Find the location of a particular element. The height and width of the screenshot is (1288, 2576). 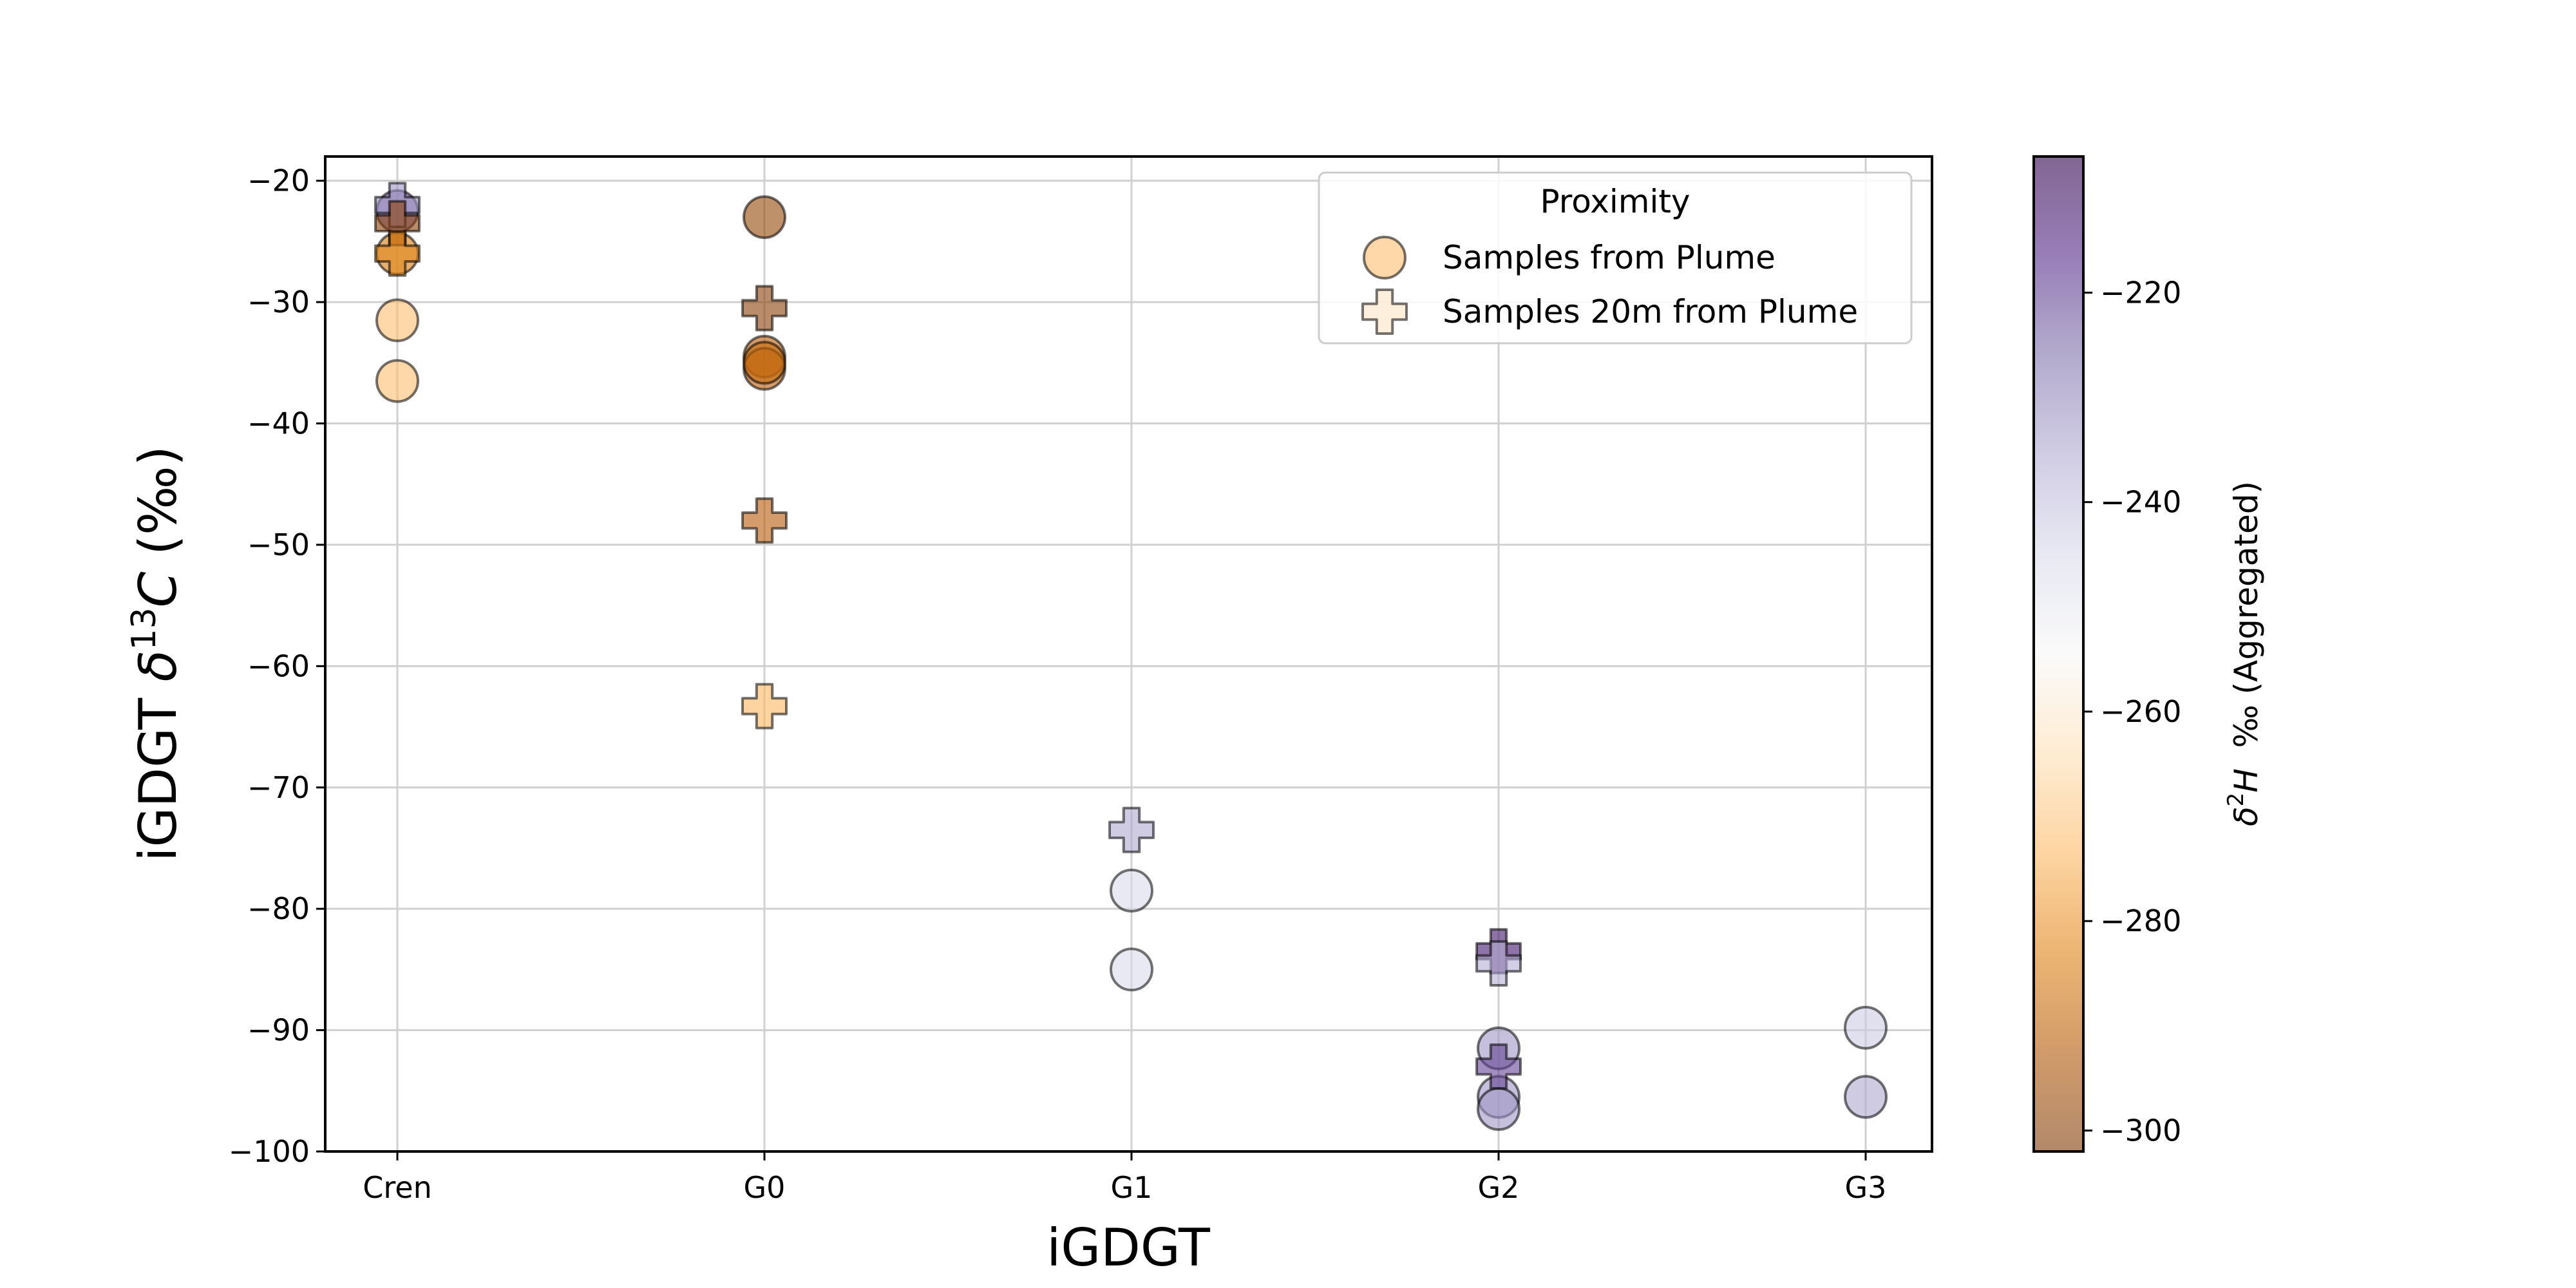

x-tick-label: G2 is located at coordinates (1499, 1188).